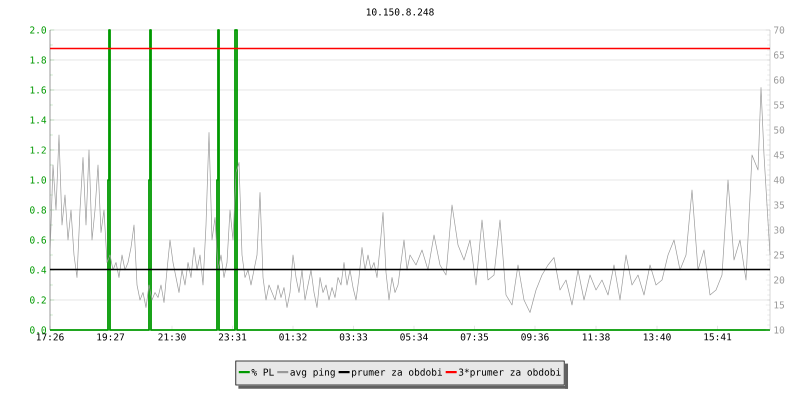  Describe the element at coordinates (779, 155) in the screenshot. I see `y2-tick-label: 45` at that location.